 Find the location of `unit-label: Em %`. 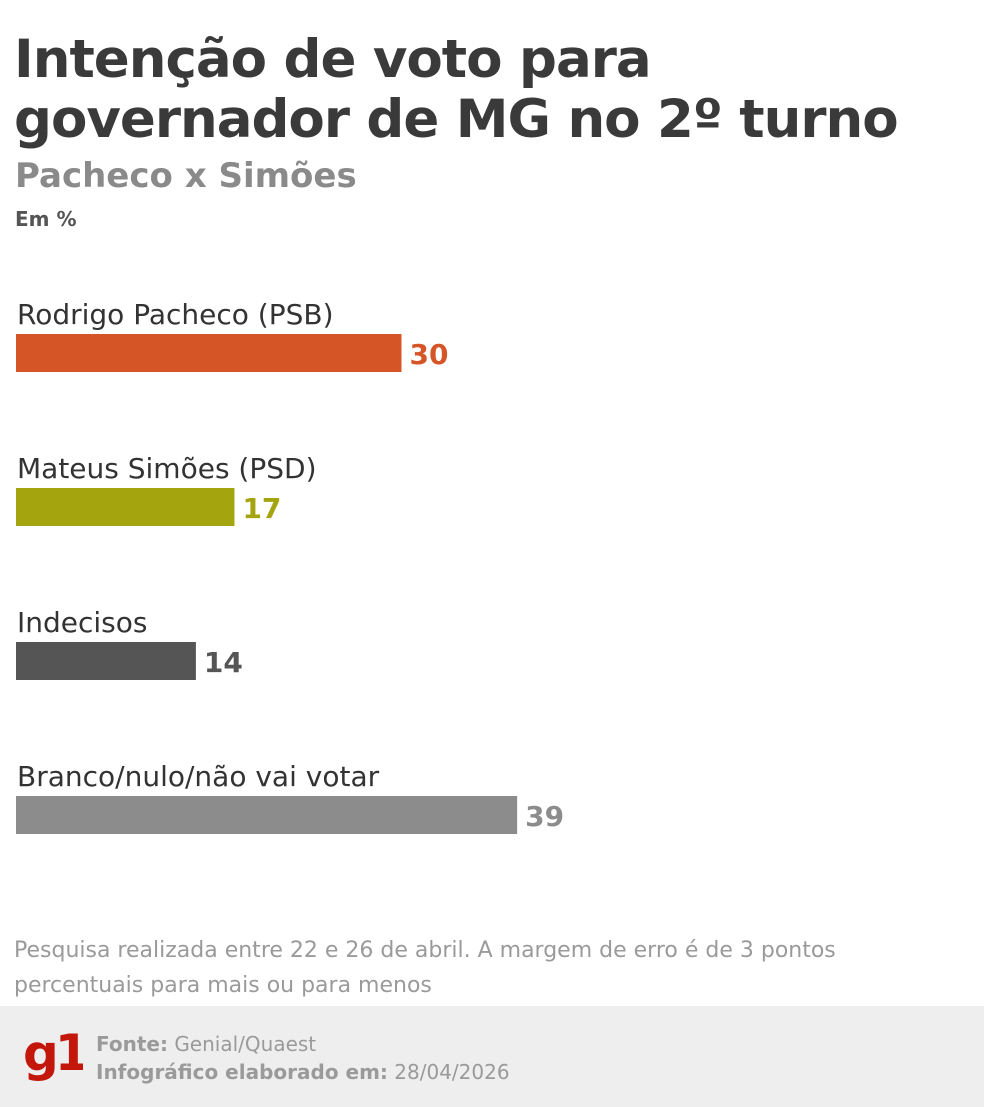

unit-label: Em % is located at coordinates (46, 219).